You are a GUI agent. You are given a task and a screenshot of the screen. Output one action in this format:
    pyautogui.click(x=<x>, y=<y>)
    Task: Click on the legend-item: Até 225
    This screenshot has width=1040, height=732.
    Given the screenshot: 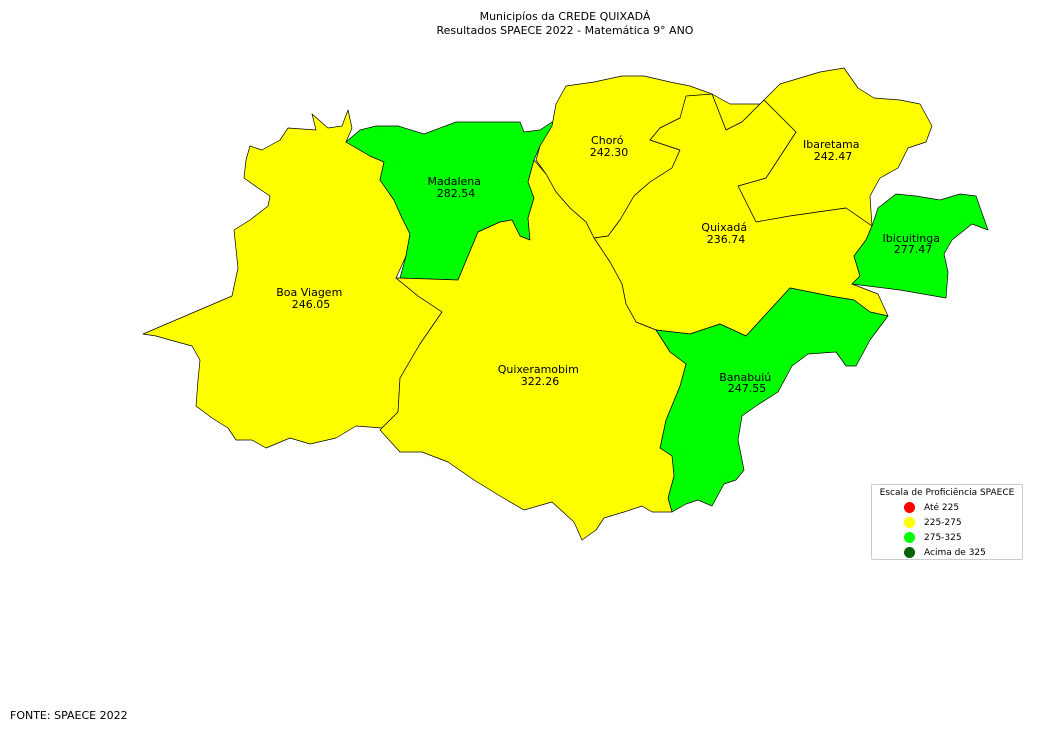 What is the action you would take?
    pyautogui.click(x=947, y=507)
    